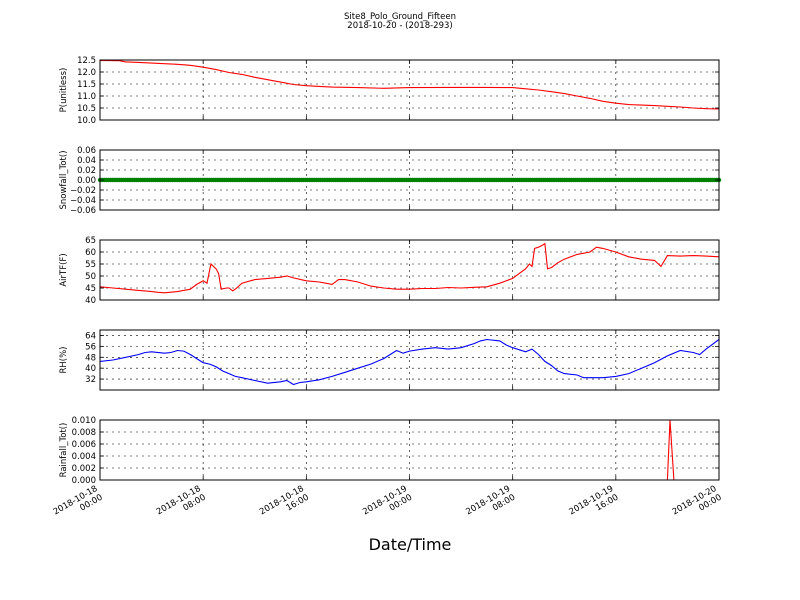 This screenshot has height=600, width=800. What do you see at coordinates (90, 277) in the screenshot?
I see `y-tick-label: 50` at bounding box center [90, 277].